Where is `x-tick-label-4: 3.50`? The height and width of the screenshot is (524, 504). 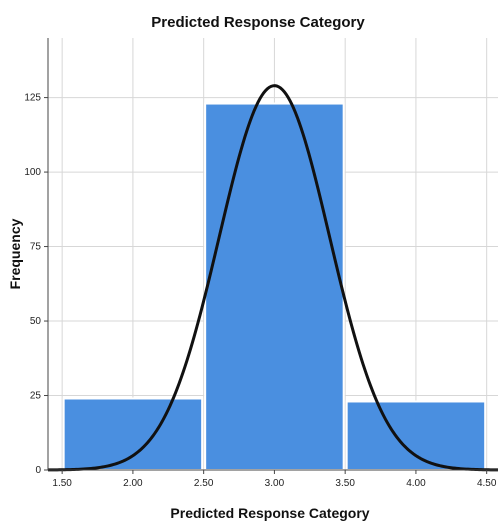 x-tick-label-4: 3.50 is located at coordinates (345, 483).